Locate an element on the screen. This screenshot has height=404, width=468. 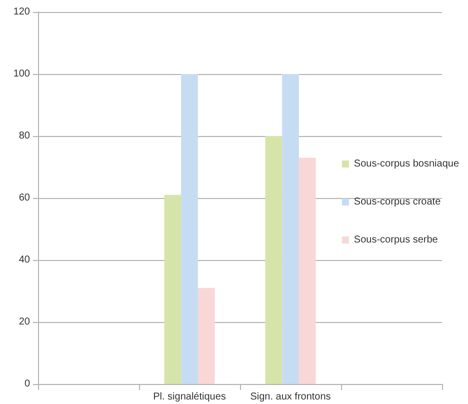
y-tick-label: 20 is located at coordinates (24, 322).